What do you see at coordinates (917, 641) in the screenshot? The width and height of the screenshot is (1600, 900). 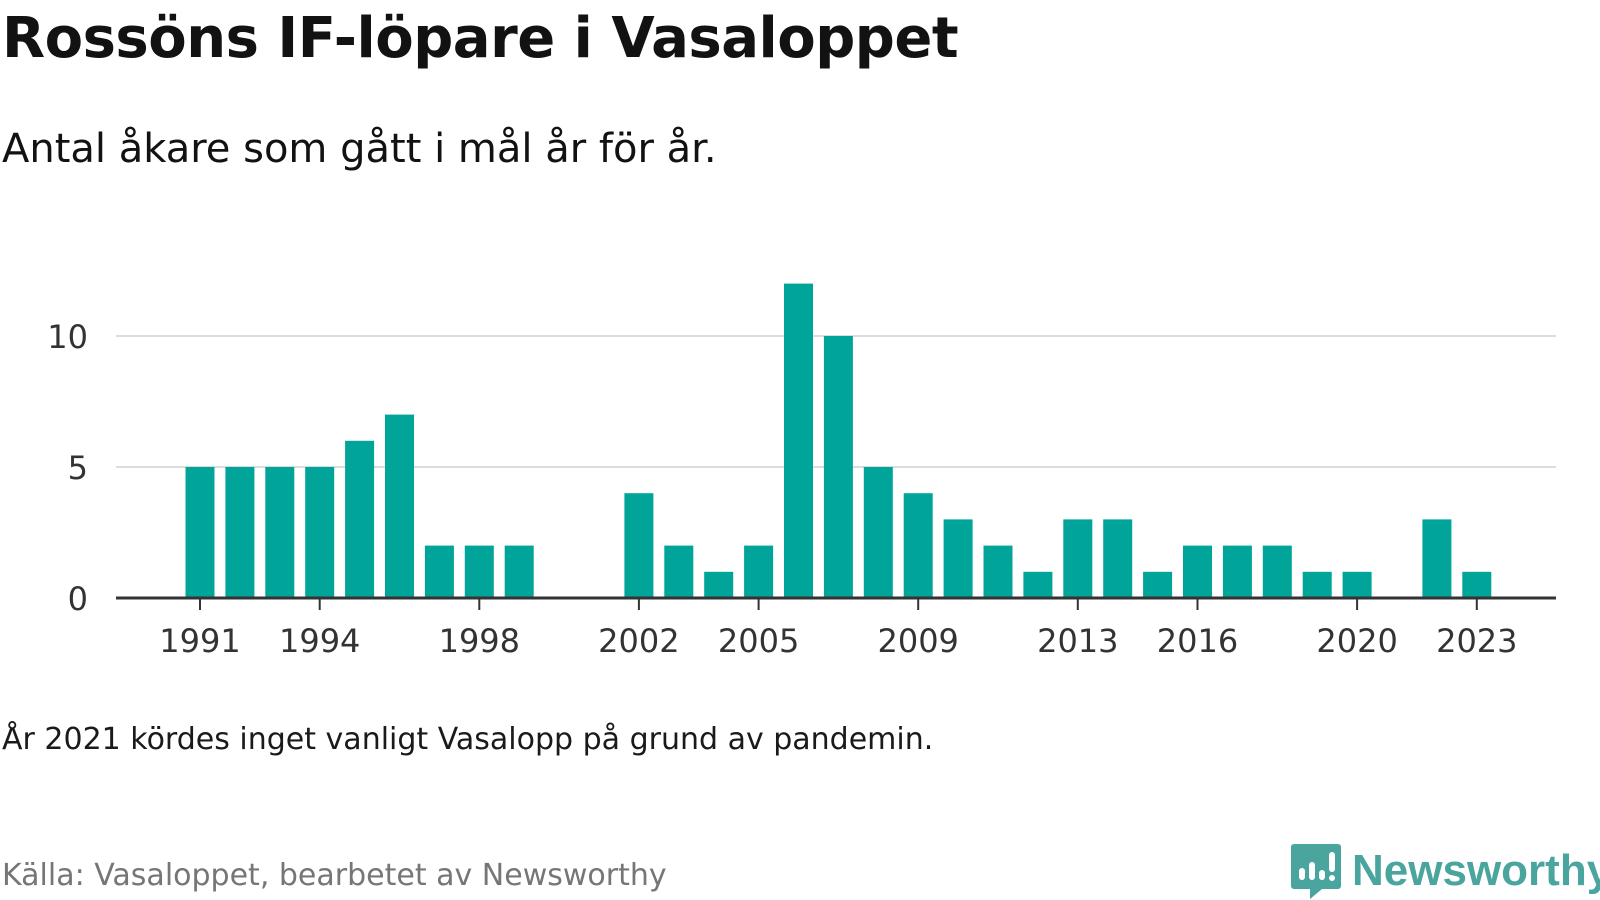 I see `x-tick-label-2009: 2009` at bounding box center [917, 641].